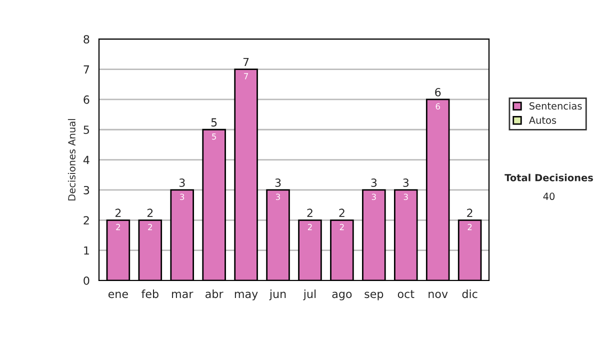  What do you see at coordinates (214, 122) in the screenshot?
I see `total-label: 5` at bounding box center [214, 122].